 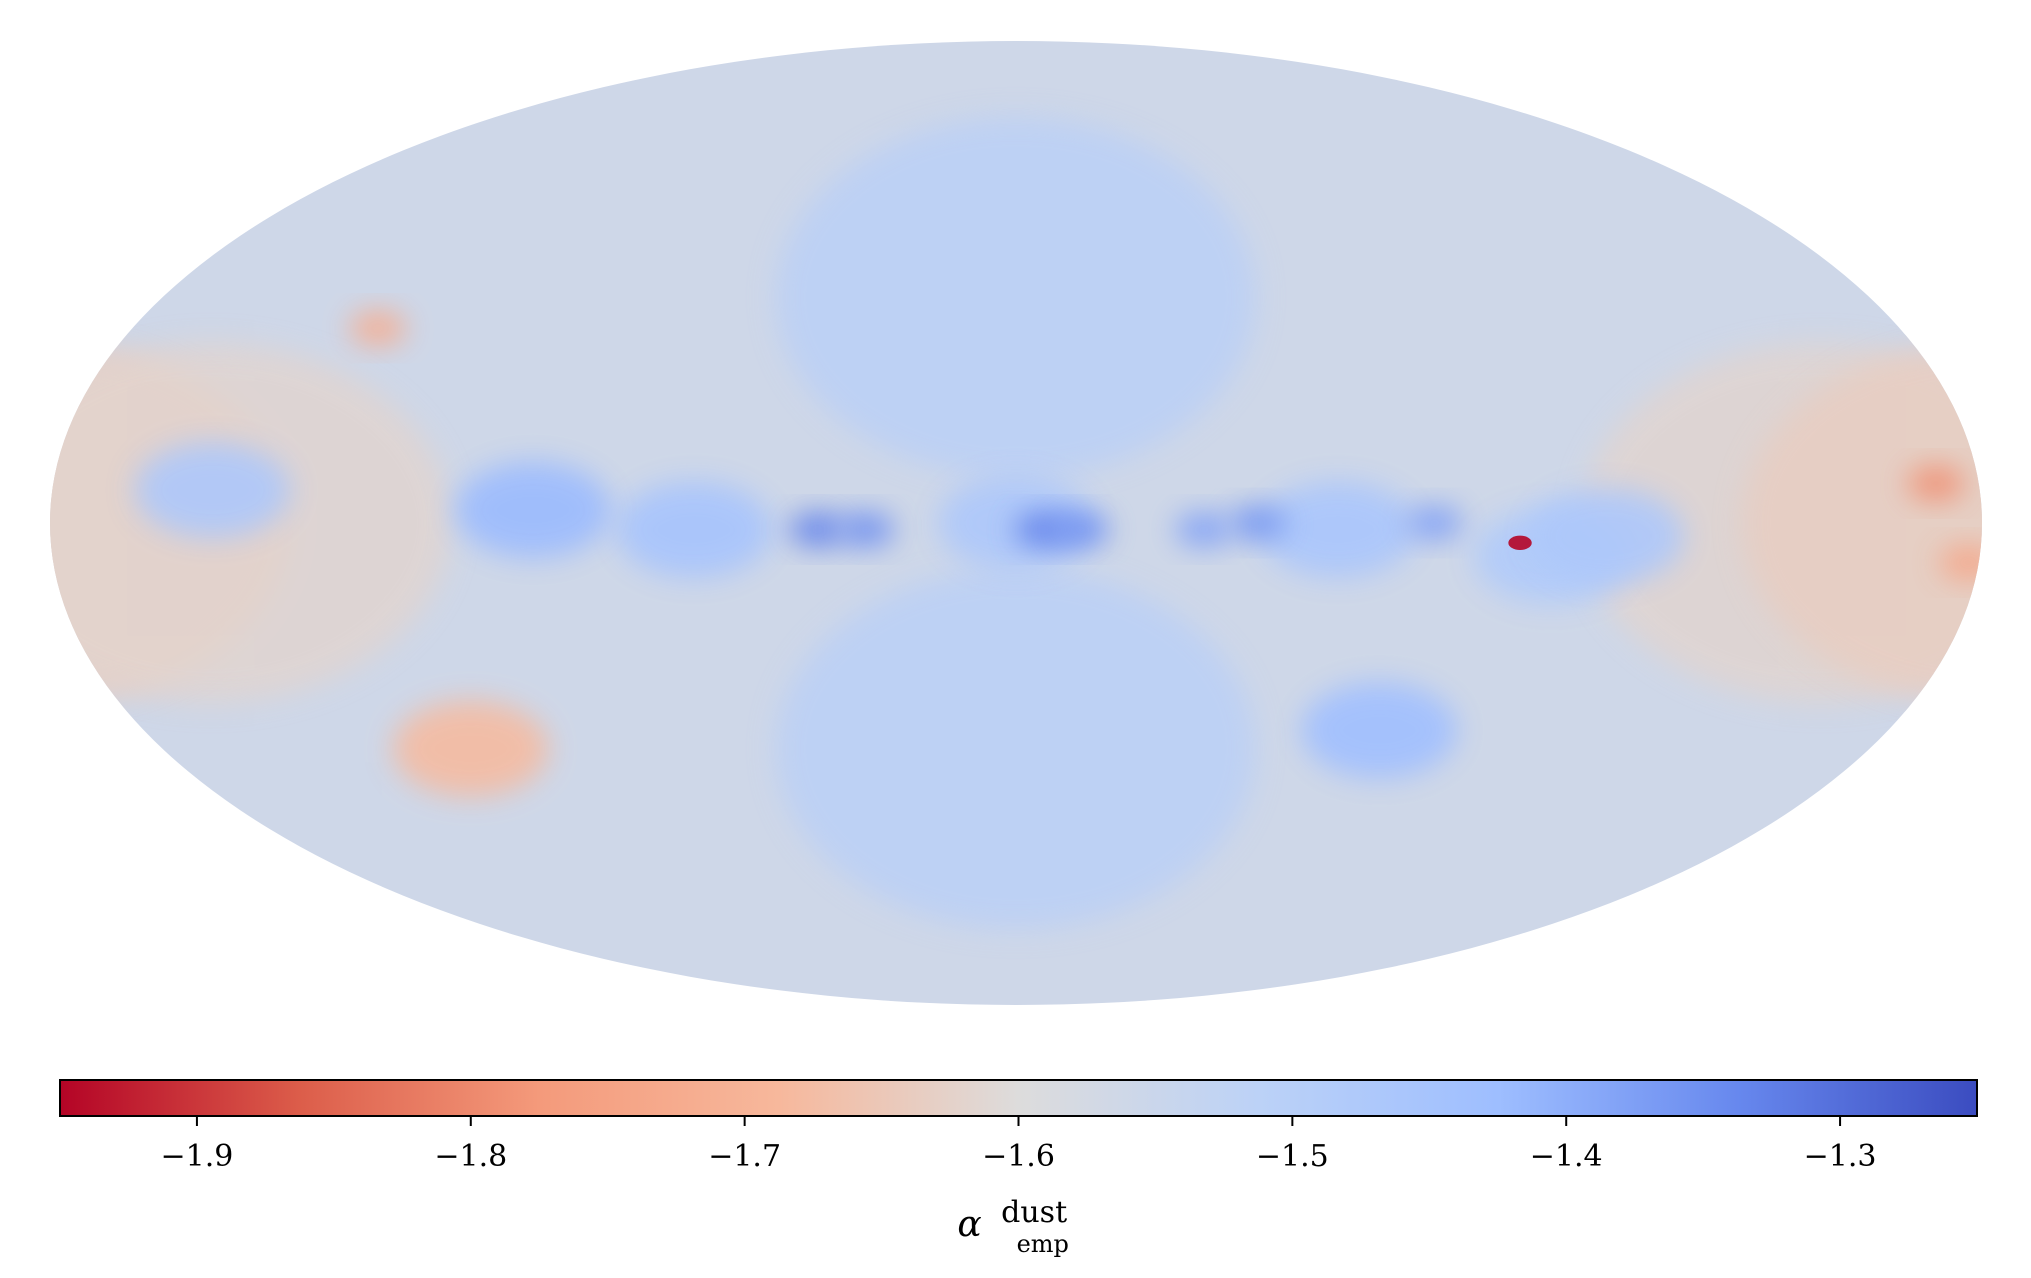 I want to click on colorbar-label-symbol: α, so click(x=969, y=1224).